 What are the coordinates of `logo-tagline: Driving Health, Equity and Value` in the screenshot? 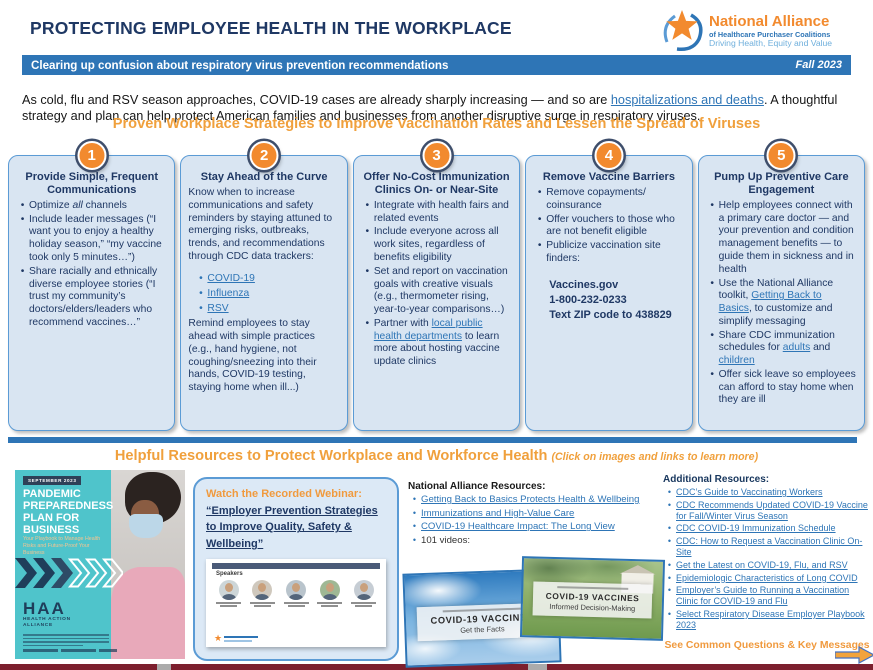 It's located at (771, 43).